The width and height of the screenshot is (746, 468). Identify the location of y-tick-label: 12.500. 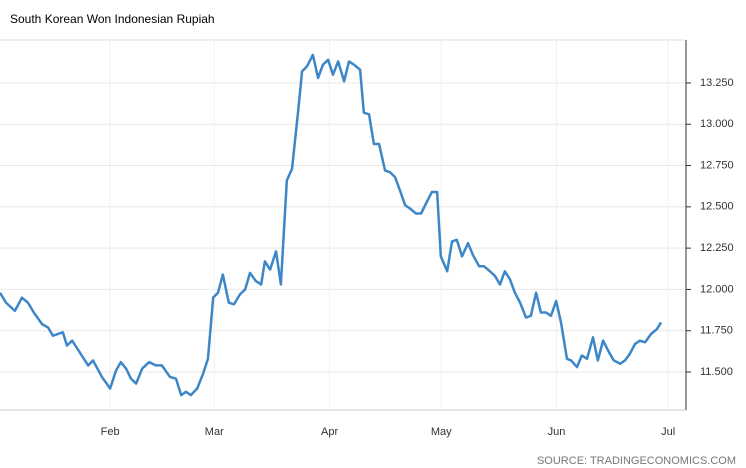
(717, 207).